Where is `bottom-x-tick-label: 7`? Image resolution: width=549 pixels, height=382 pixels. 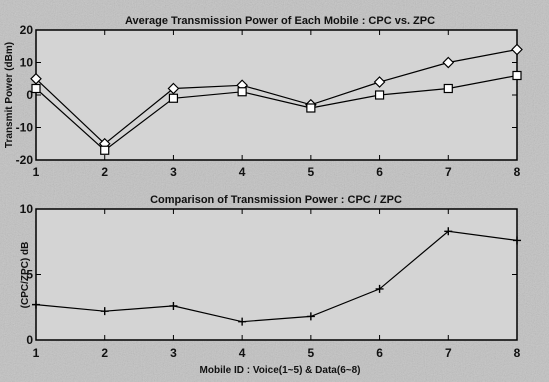
bottom-x-tick-label: 7 is located at coordinates (448, 353).